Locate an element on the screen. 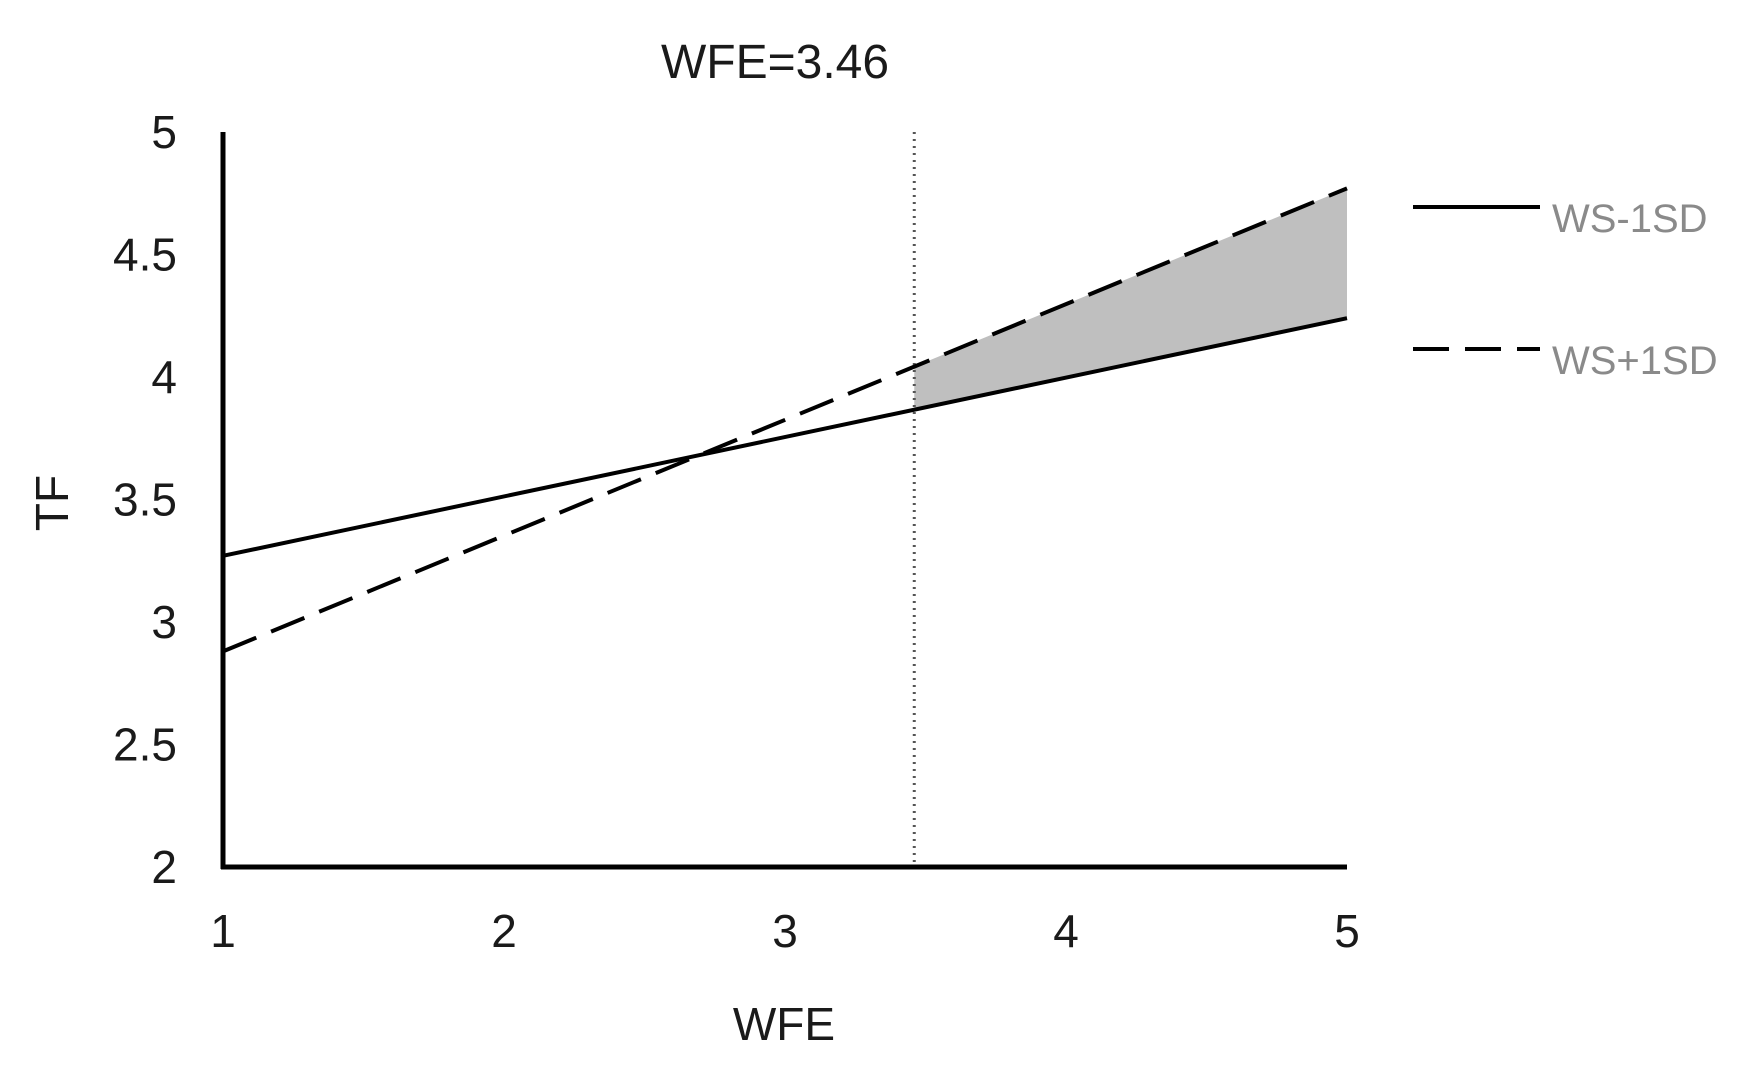 This screenshot has width=1750, height=1076. y-tick-label: 5 is located at coordinates (164, 132).